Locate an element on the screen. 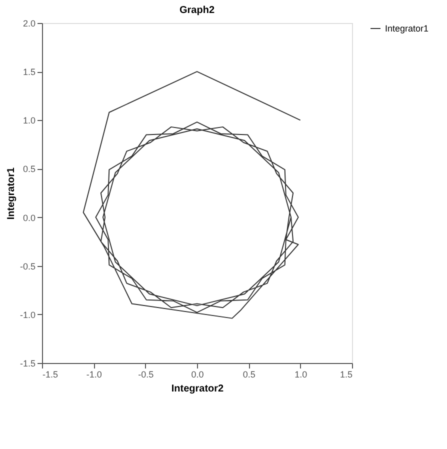 Image resolution: width=447 pixels, height=449 pixels. y-tick-label: 0.5 is located at coordinates (29, 169).